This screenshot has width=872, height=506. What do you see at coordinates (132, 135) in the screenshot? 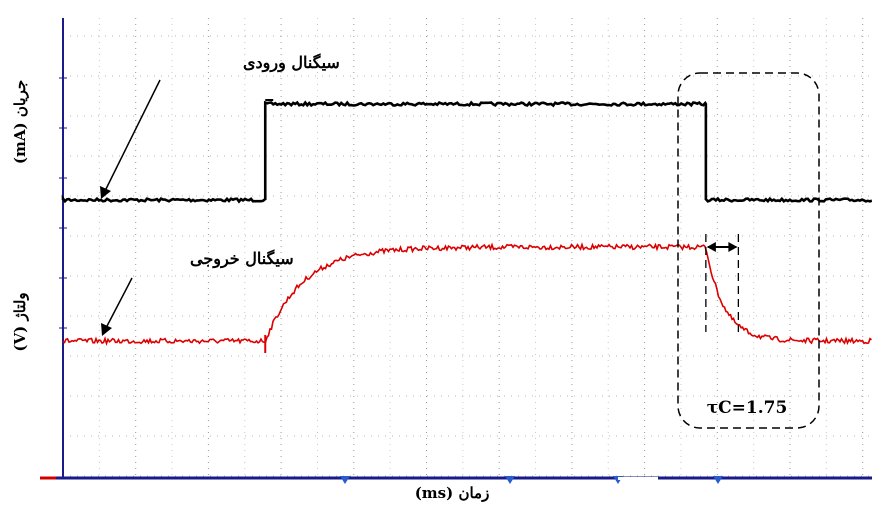
I see `input-pointer-arrow` at bounding box center [132, 135].